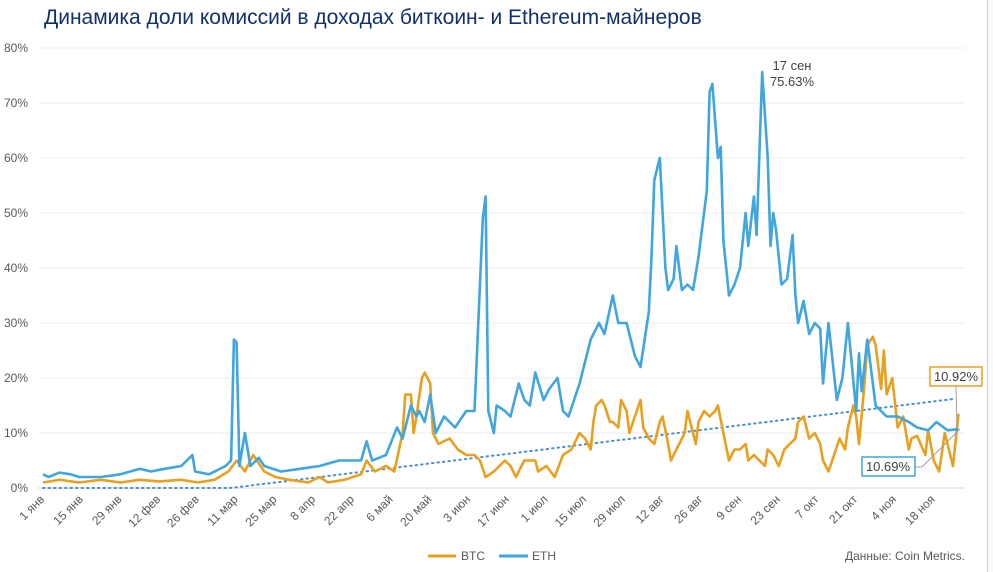  Describe the element at coordinates (571, 511) in the screenshot. I see `x-tick-label: 15 июл` at that location.